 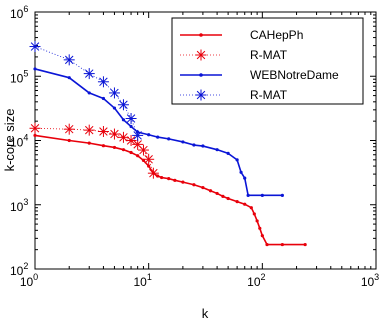 What do you see at coordinates (370, 280) in the screenshot?
I see `x-tick-label: 10³` at bounding box center [370, 280].